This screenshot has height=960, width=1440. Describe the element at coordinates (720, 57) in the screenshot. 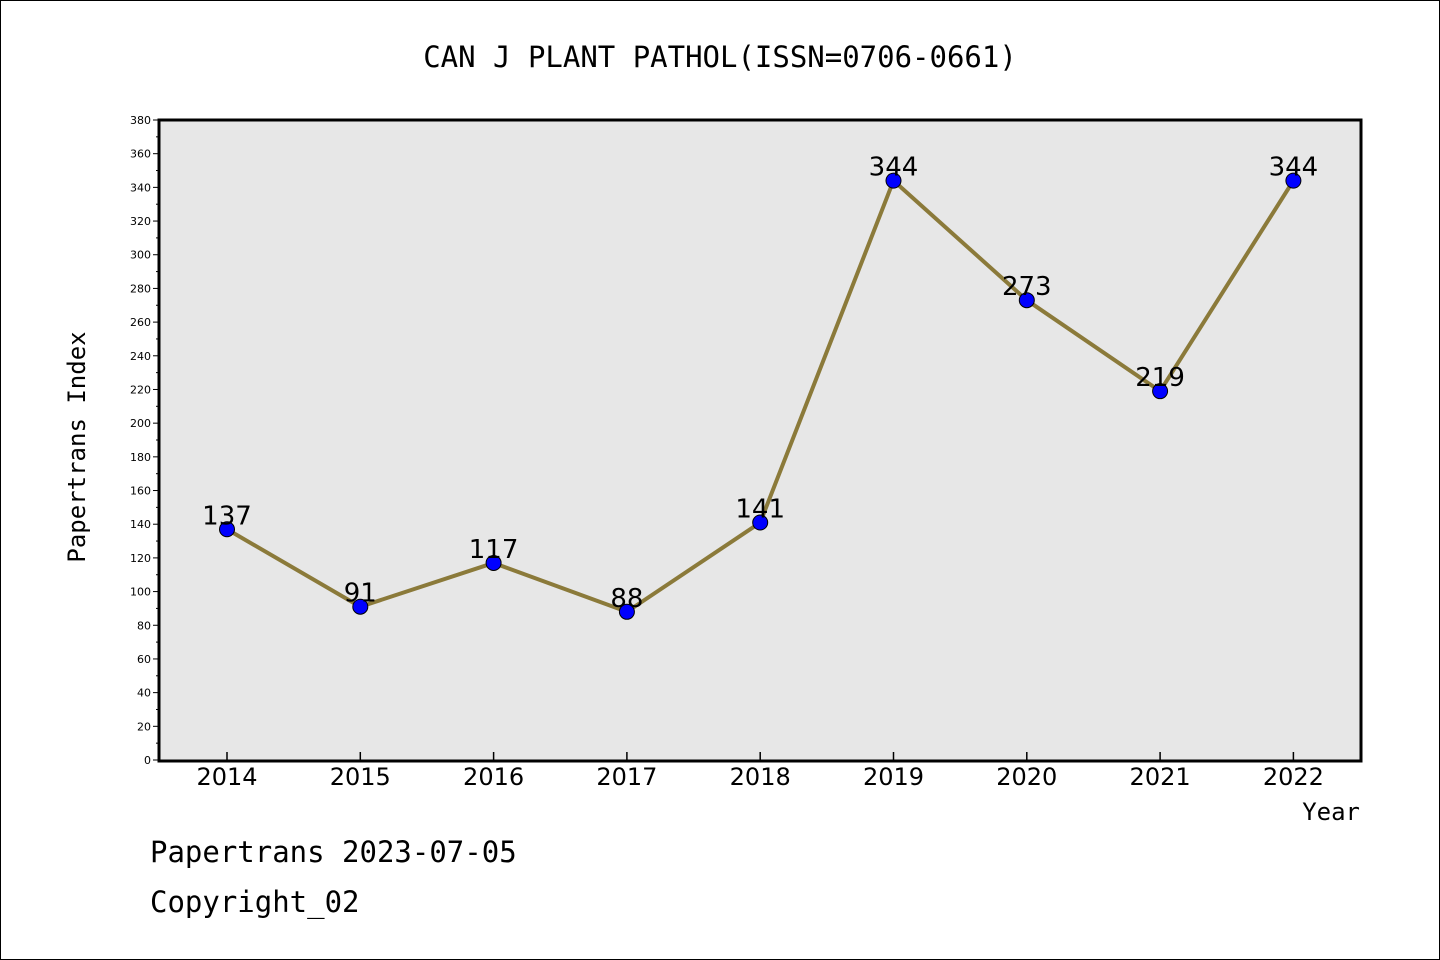

I see `chart-title: CAN J PLANT PATHOL(ISSN=0706-0661)` at that location.